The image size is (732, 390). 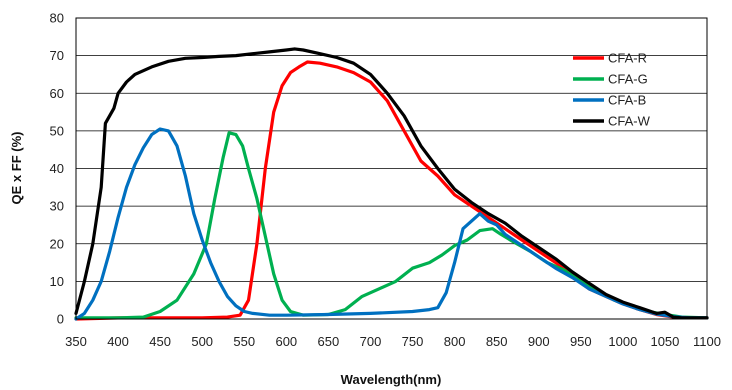 I want to click on legend-label-cfa-g: CFA-G, so click(x=628, y=79).